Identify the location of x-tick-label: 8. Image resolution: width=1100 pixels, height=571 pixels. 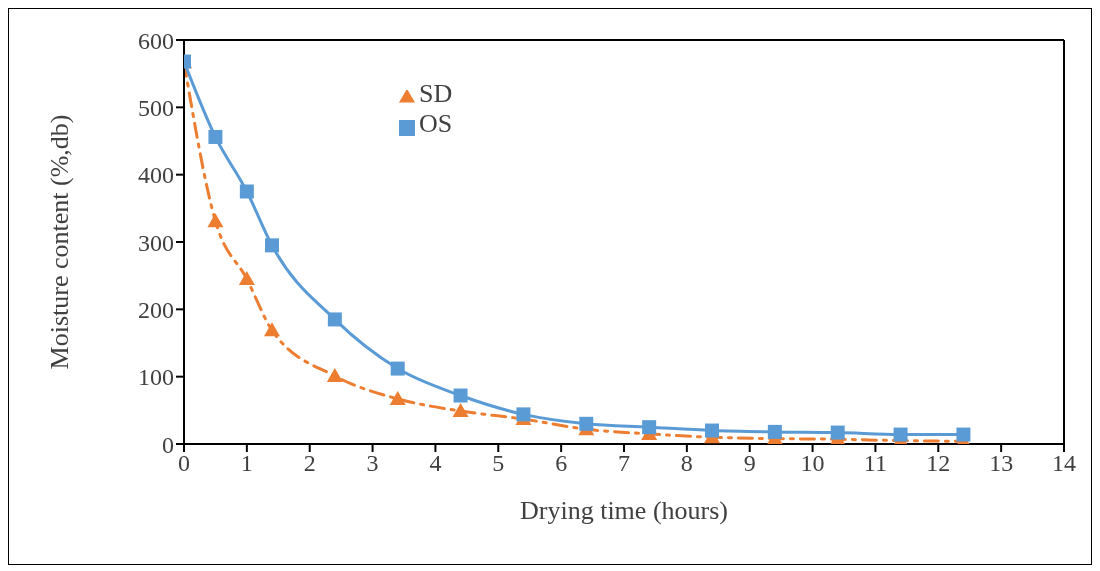
(686, 463).